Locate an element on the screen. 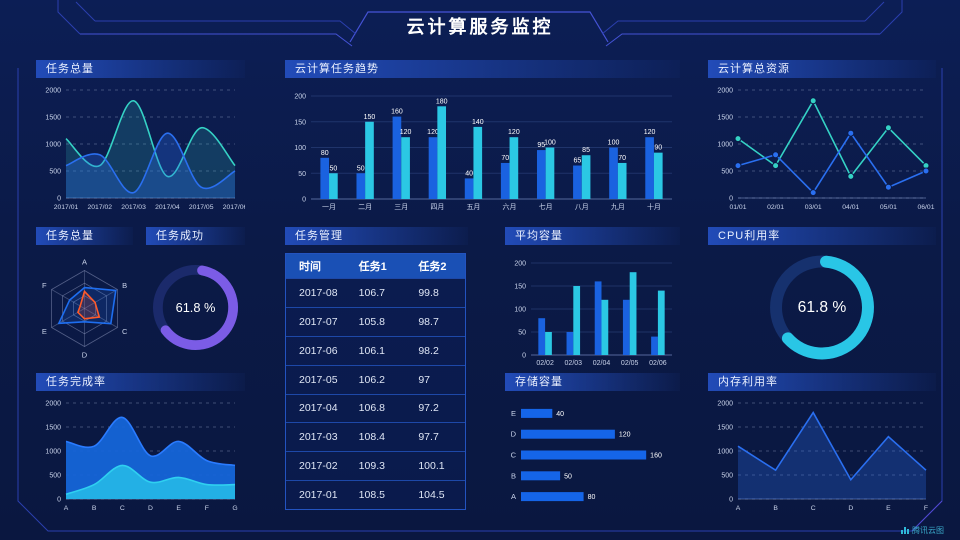  svg-text: 70 is located at coordinates (505, 158).